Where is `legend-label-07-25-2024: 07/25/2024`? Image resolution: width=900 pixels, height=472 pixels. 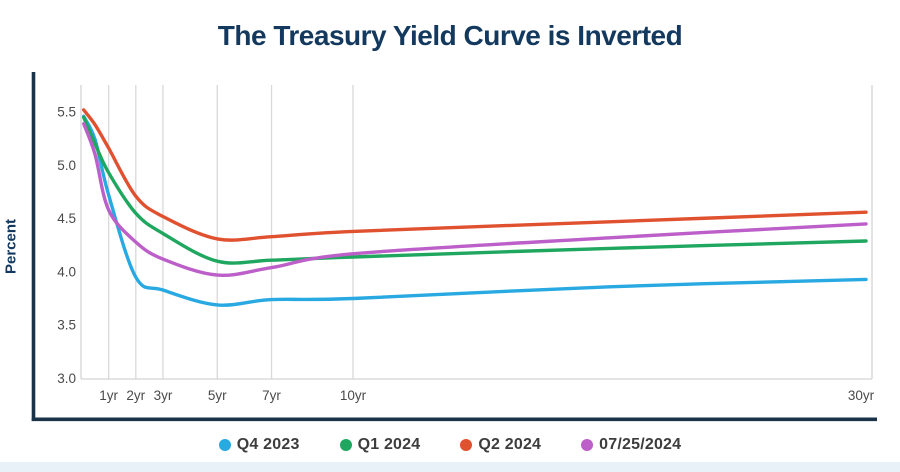 legend-label-07-25-2024: 07/25/2024 is located at coordinates (640, 444).